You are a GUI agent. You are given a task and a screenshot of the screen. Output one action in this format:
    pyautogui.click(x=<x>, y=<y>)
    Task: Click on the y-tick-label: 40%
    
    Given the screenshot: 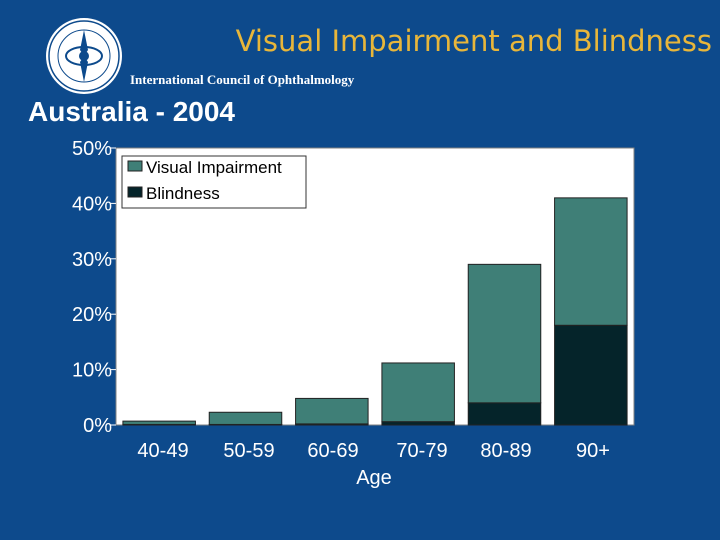 What is the action you would take?
    pyautogui.click(x=92, y=204)
    